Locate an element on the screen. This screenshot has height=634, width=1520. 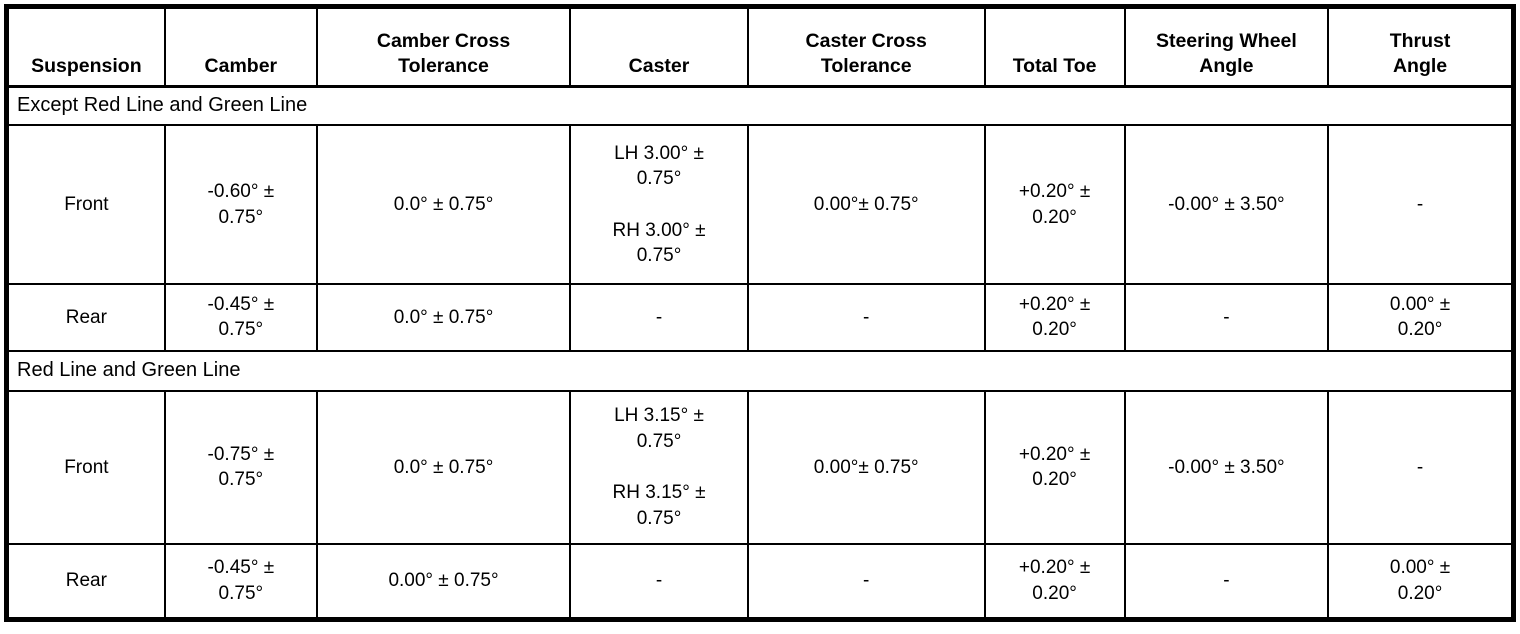
column-header-caster-cross-tolerance: Caster Cross Tolerance is located at coordinates (866, 46).